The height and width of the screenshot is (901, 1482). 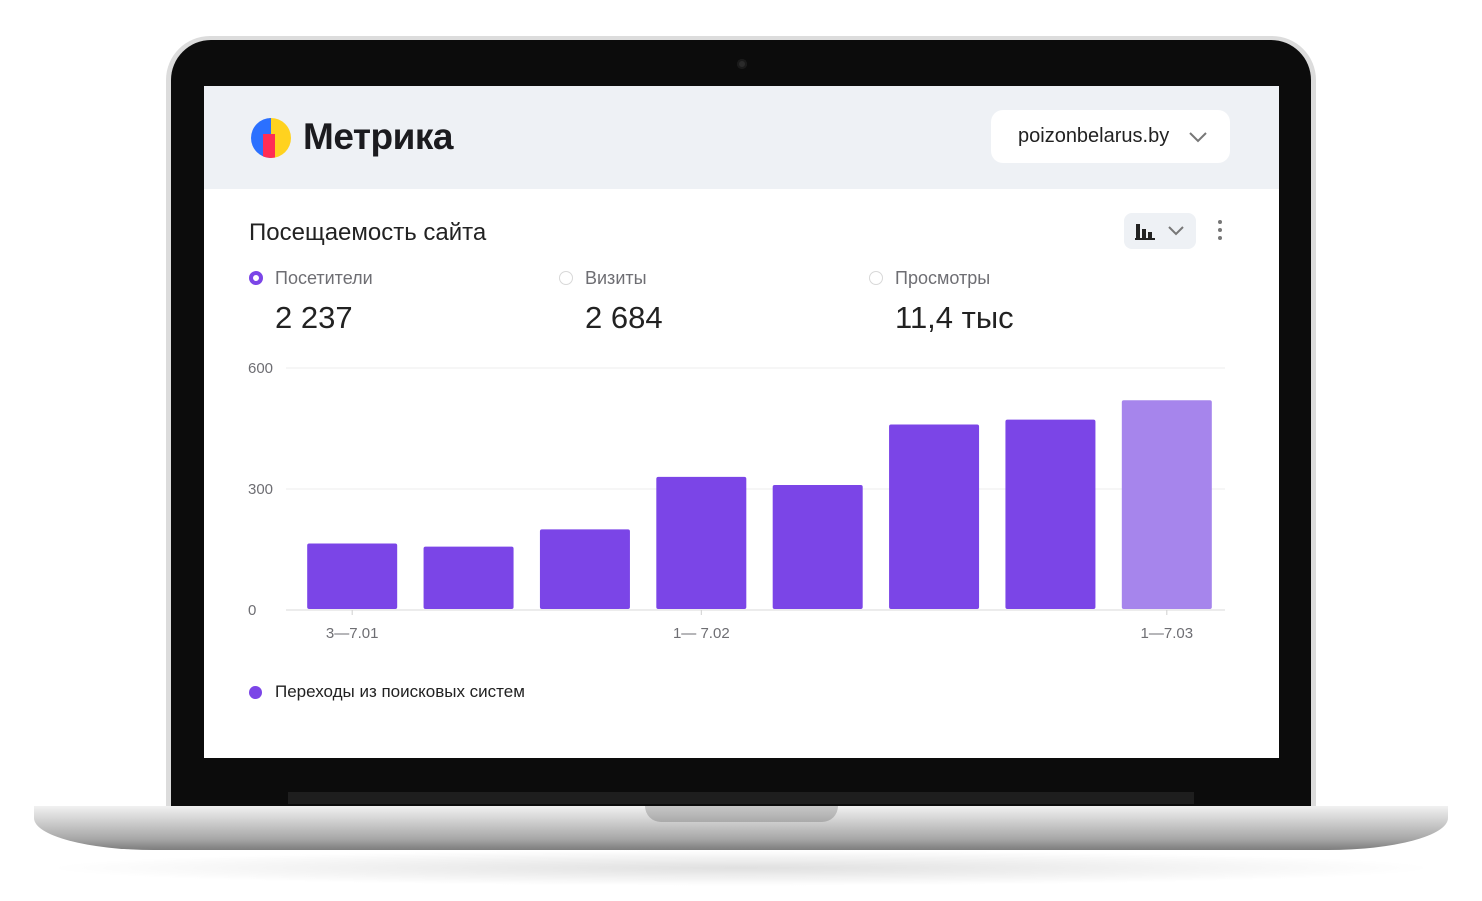 I want to click on metric-value: 2 237, so click(x=314, y=317).